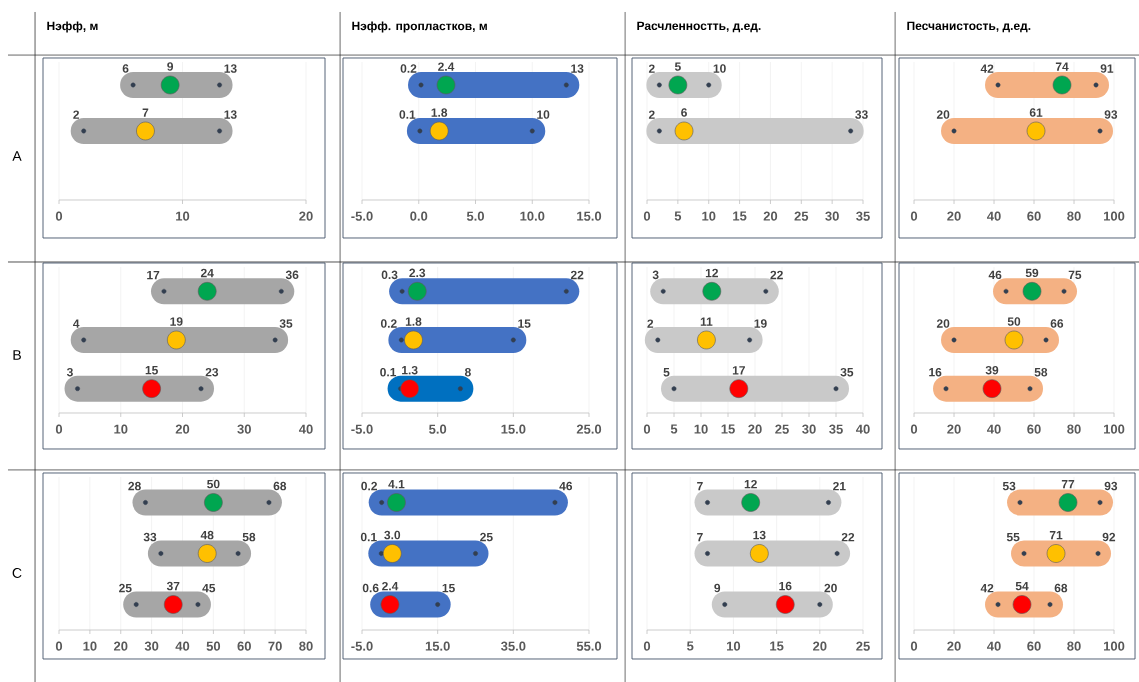 The height and width of the screenshot is (682, 1139). Describe the element at coordinates (475, 216) in the screenshot. I see `x-tick-label: 5.0` at that location.